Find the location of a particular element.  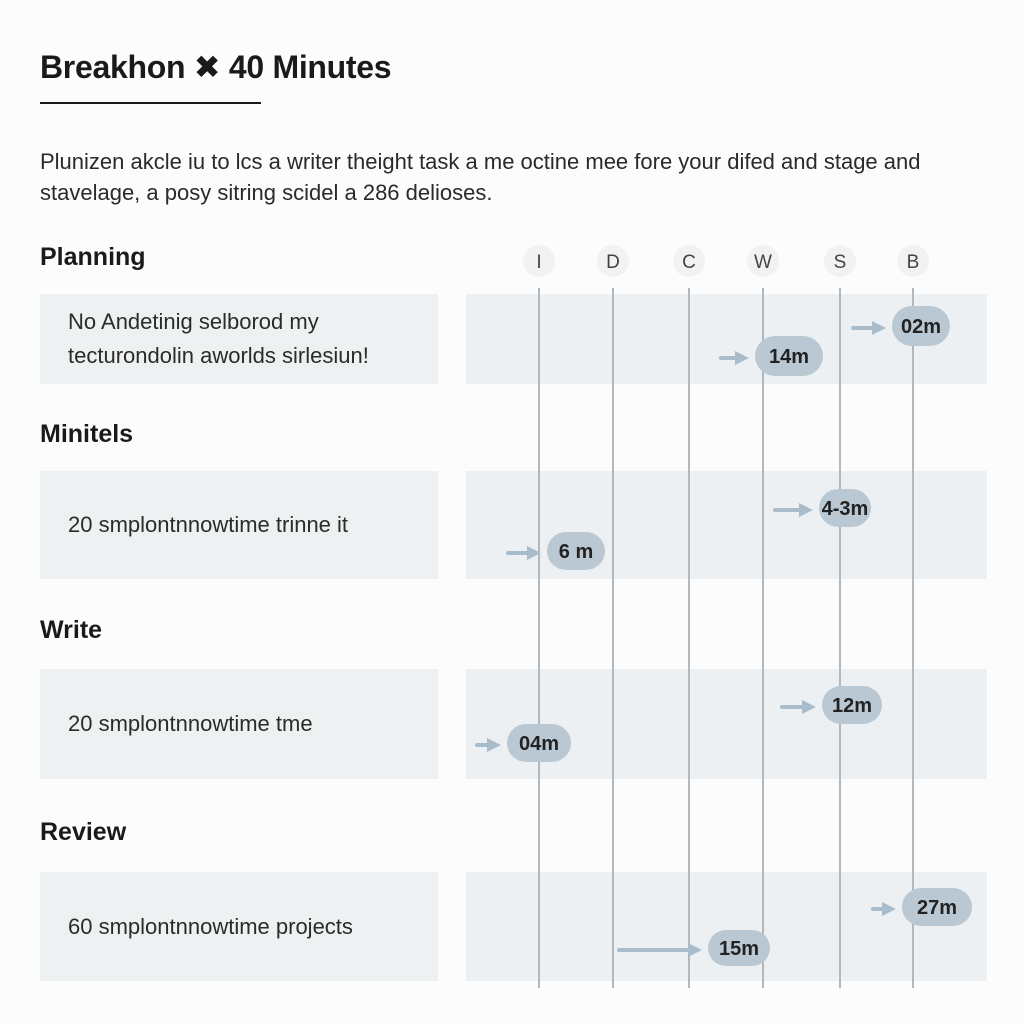

column-header-i: I is located at coordinates (538, 262).